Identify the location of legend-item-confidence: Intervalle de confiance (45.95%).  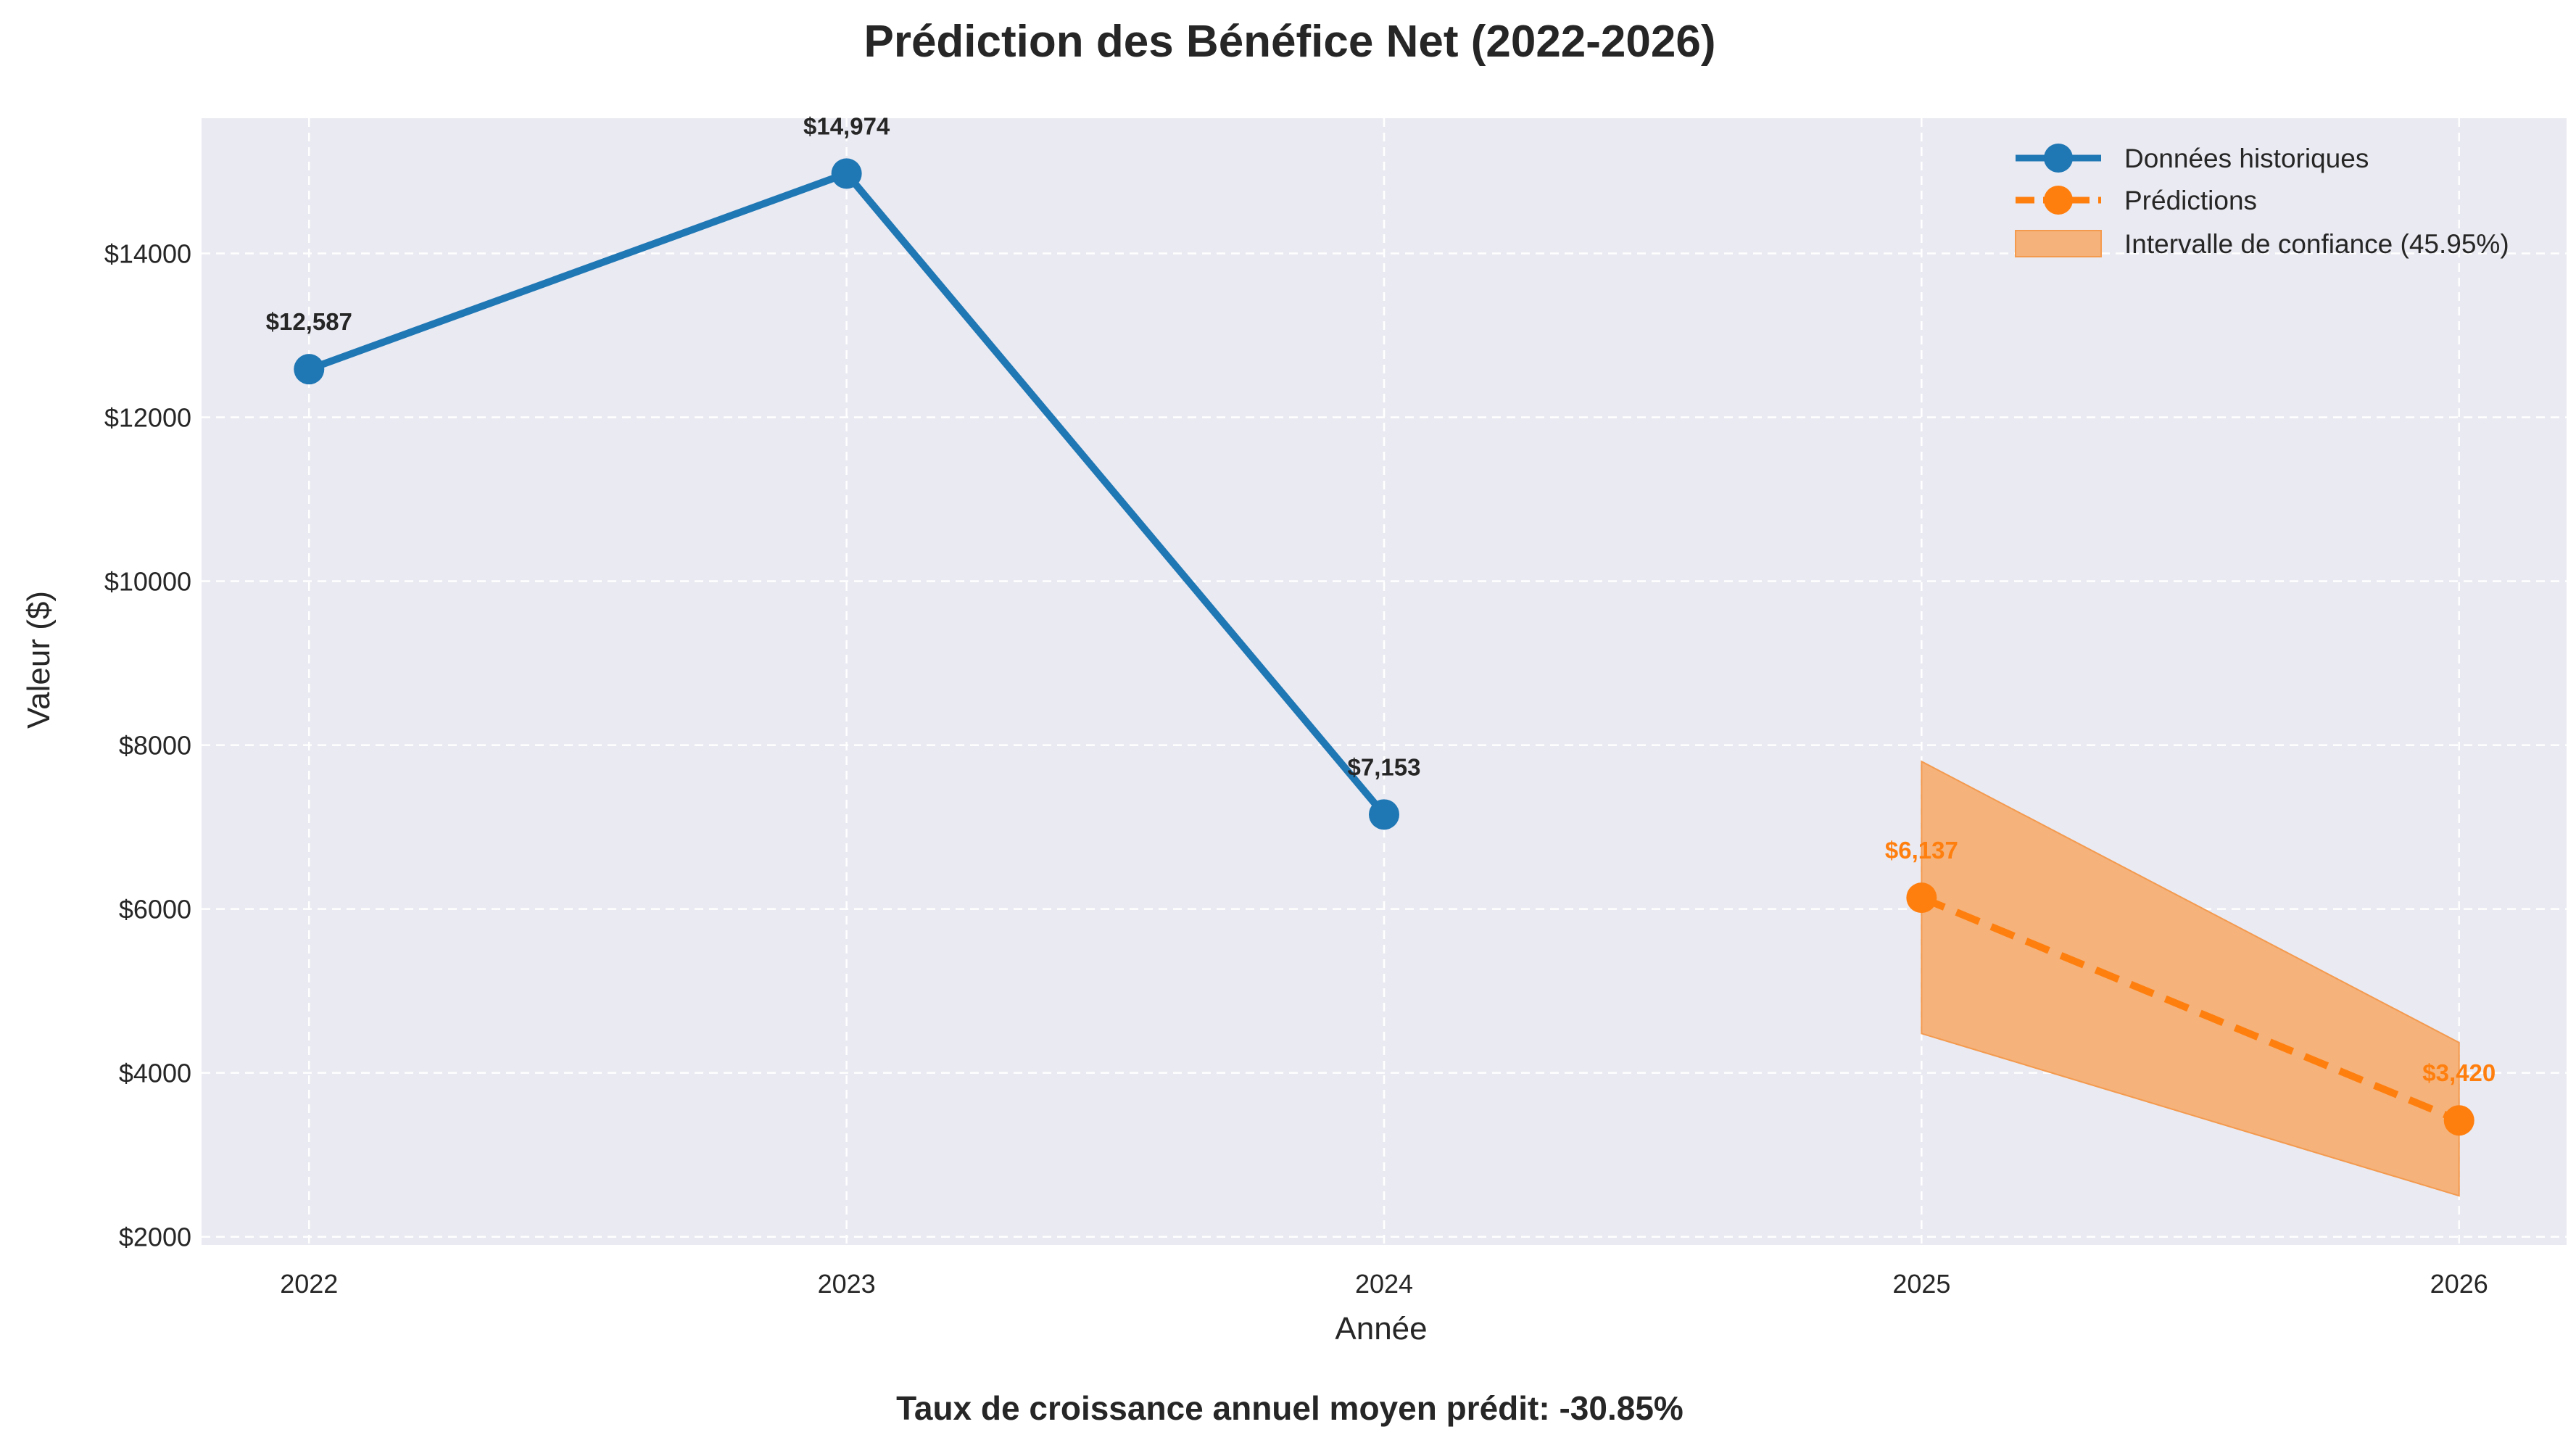
(2262, 244).